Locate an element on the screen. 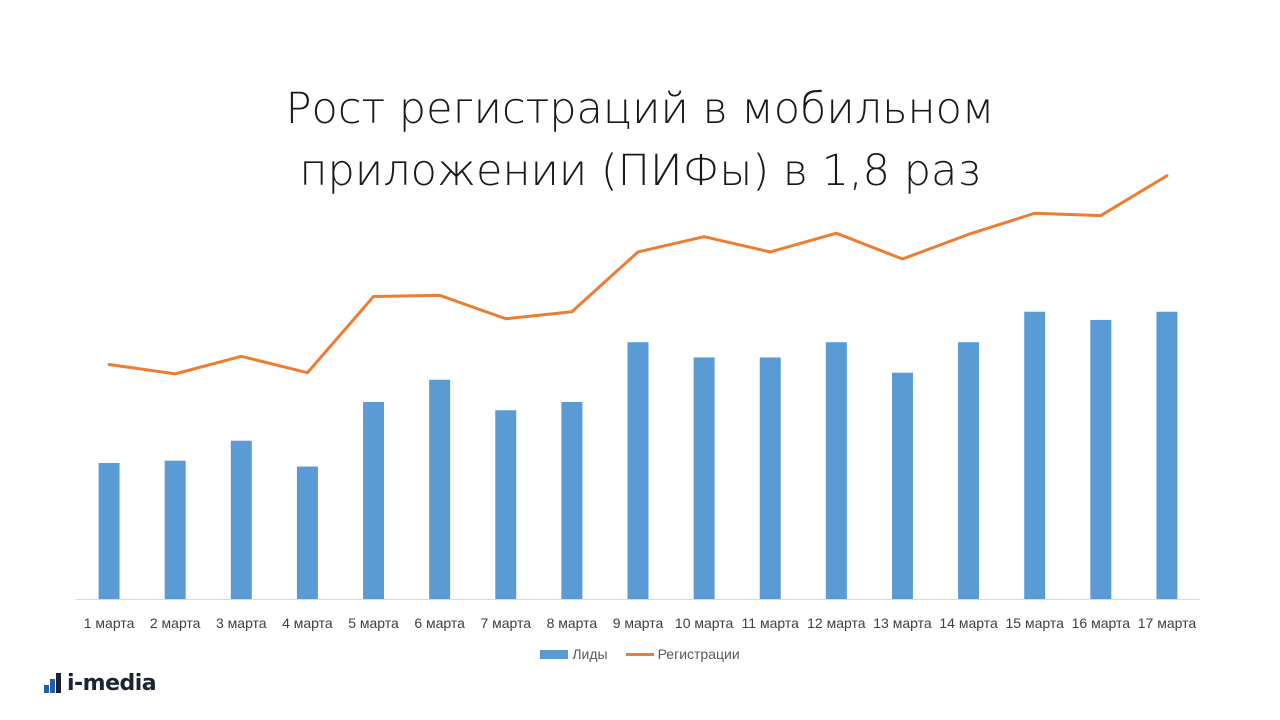  x-tick-label: 9 марта is located at coordinates (638, 623).